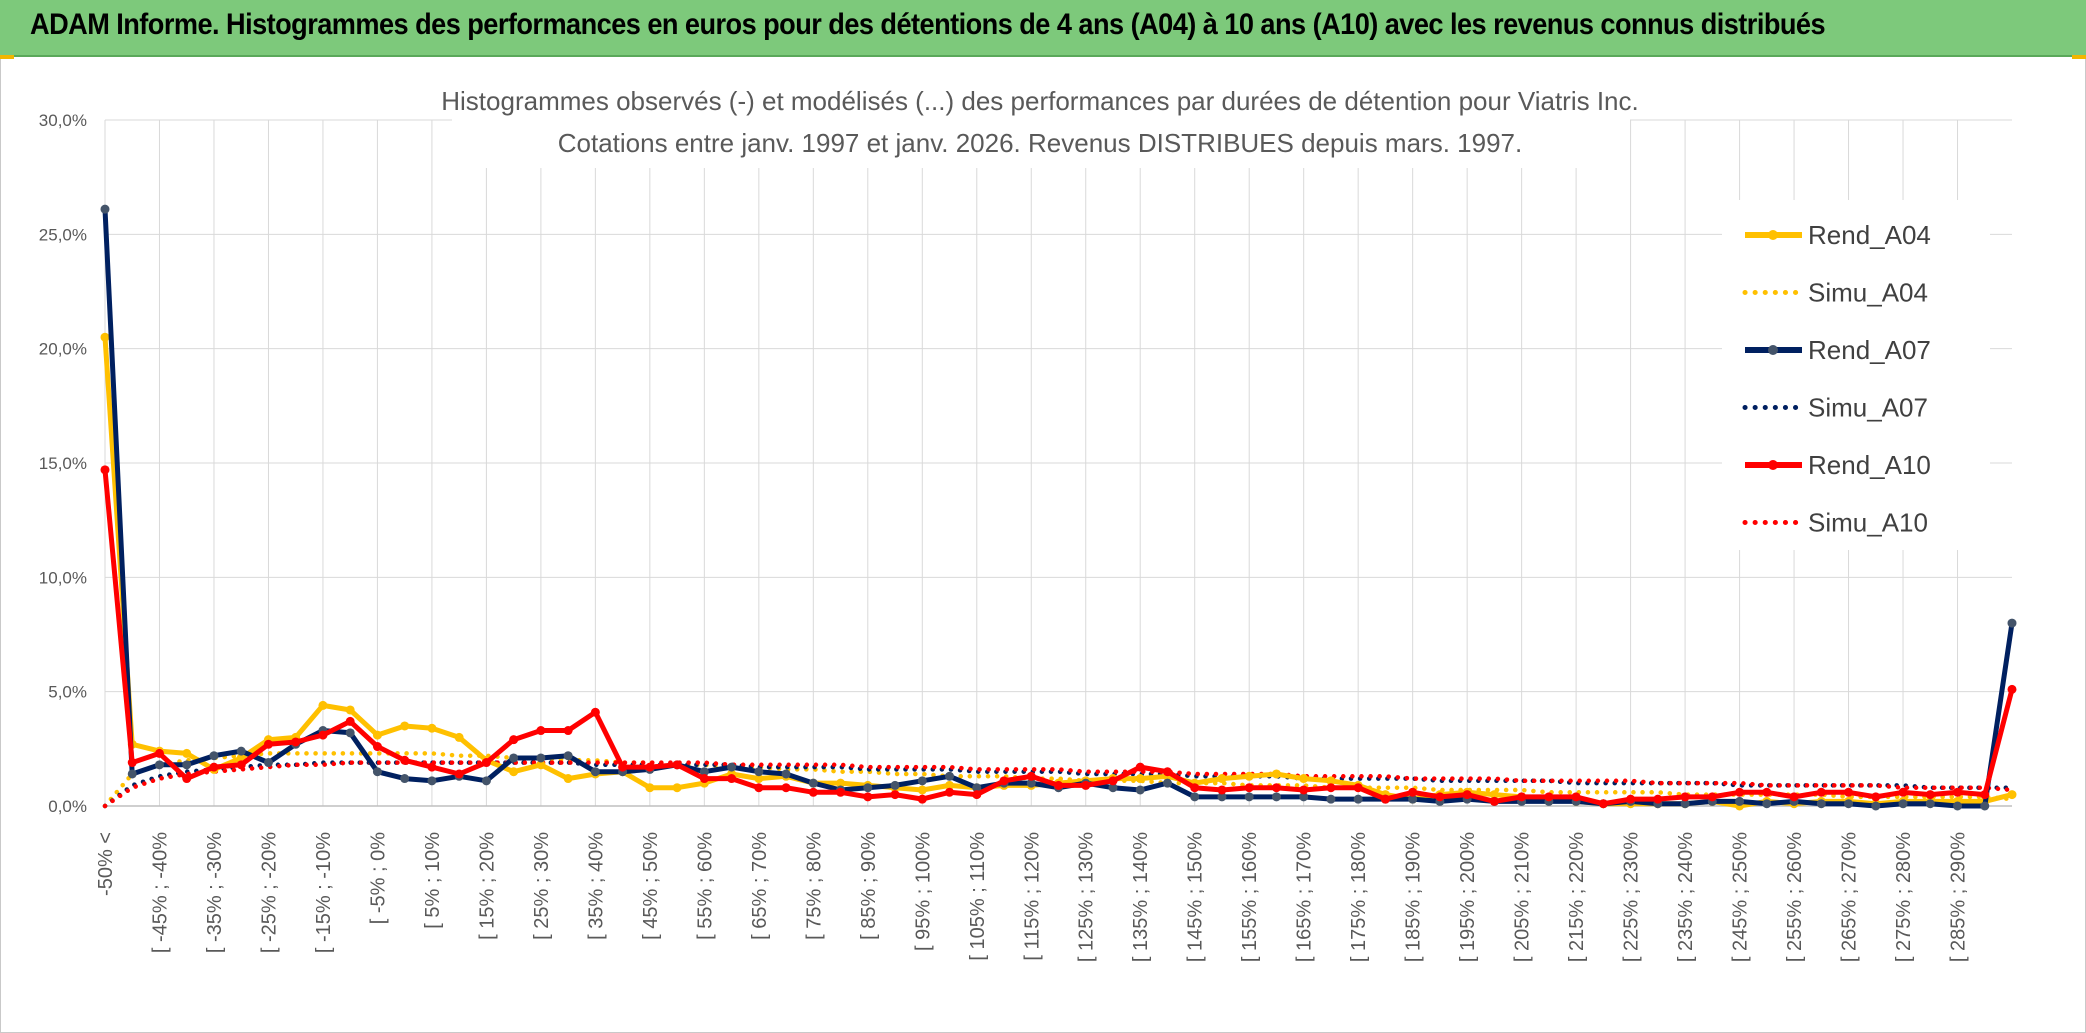 This screenshot has width=2086, height=1033. I want to click on x-tick-label: [ -45% ; -40%, so click(160, 892).